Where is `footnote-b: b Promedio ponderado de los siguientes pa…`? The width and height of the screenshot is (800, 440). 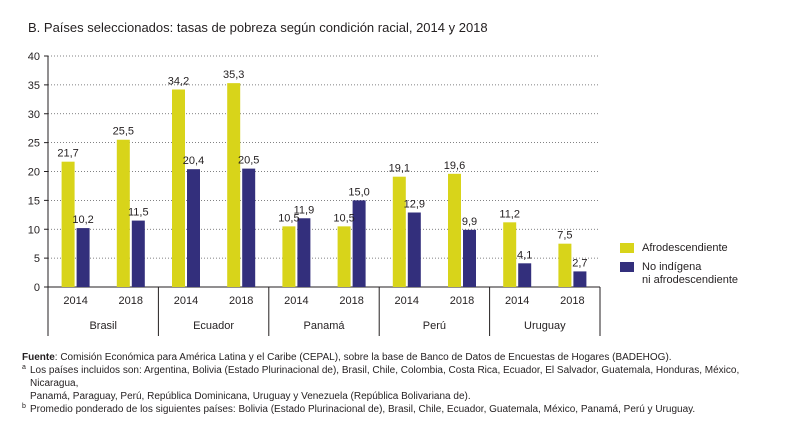 footnote-b: b Promedio ponderado de los siguientes pa… is located at coordinates (402, 409).